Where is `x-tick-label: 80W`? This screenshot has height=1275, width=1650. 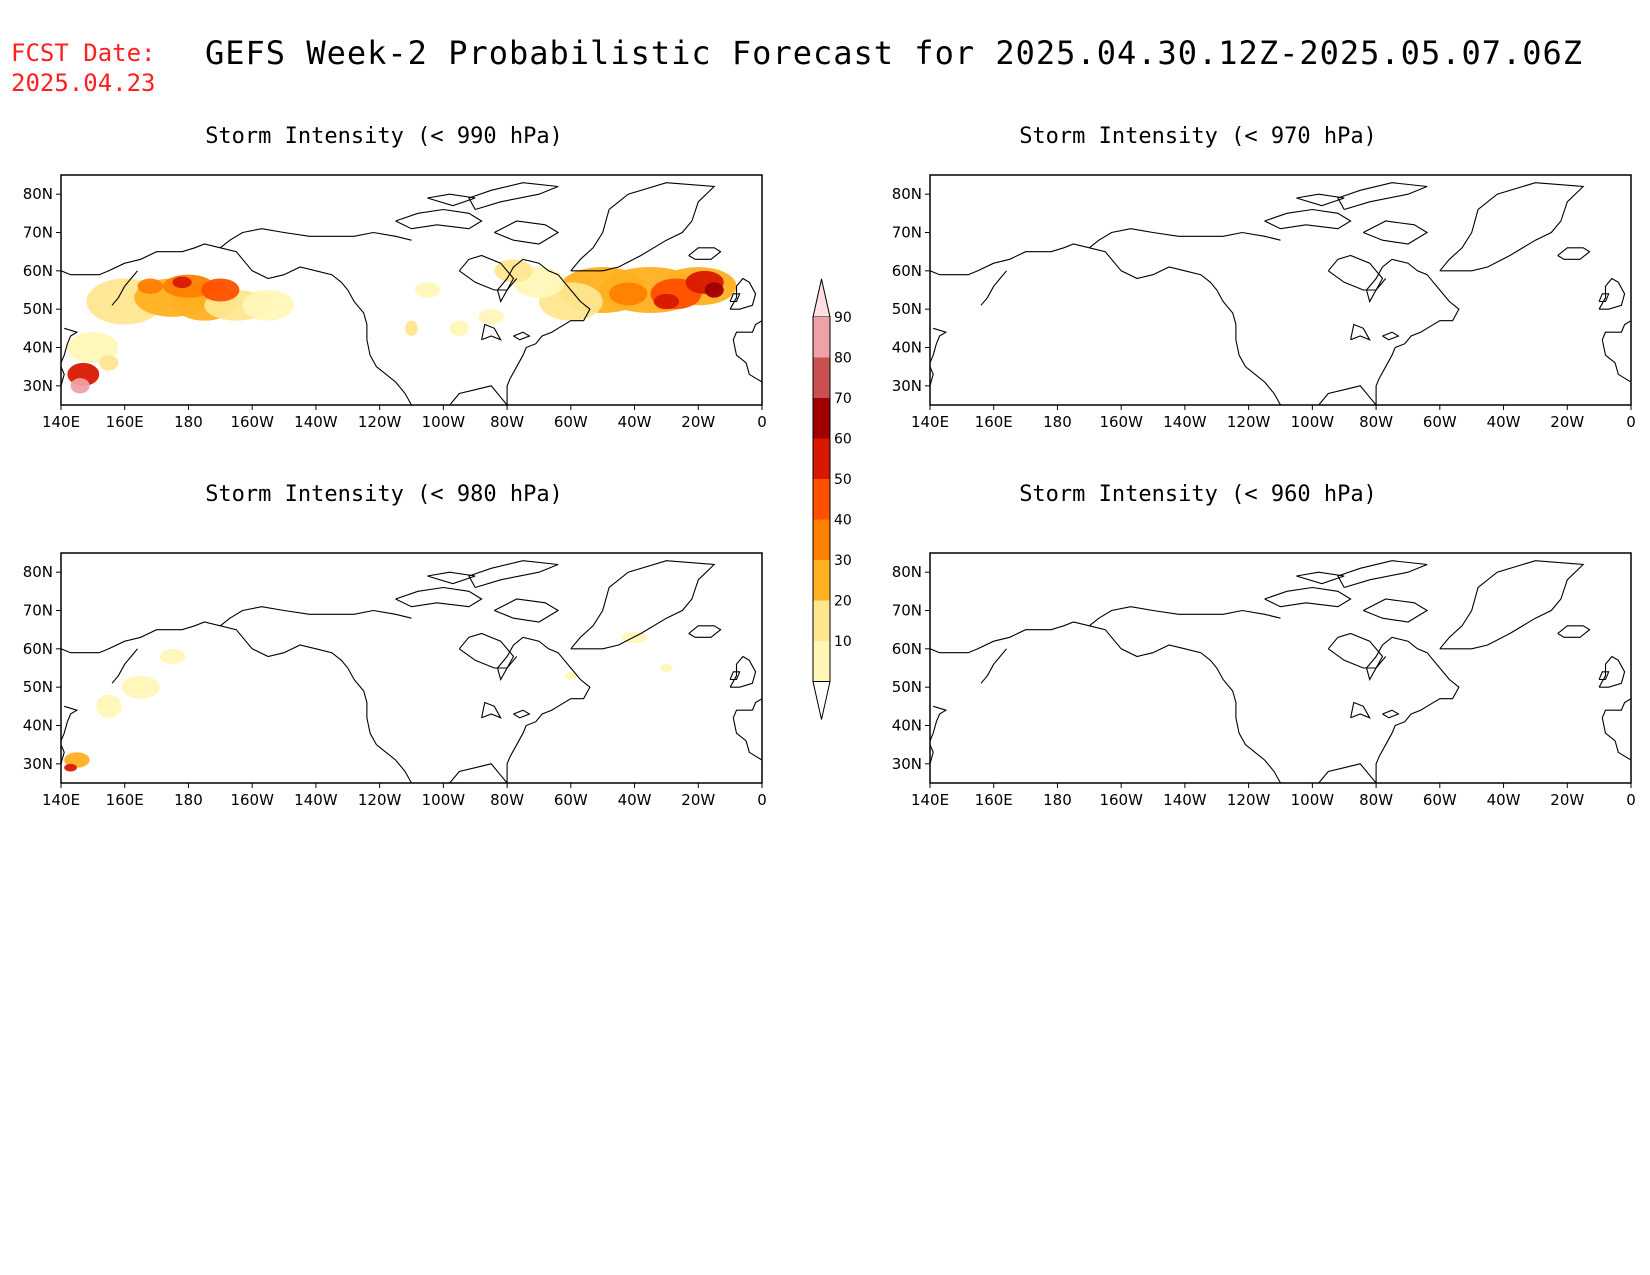 x-tick-label: 80W is located at coordinates (1376, 422).